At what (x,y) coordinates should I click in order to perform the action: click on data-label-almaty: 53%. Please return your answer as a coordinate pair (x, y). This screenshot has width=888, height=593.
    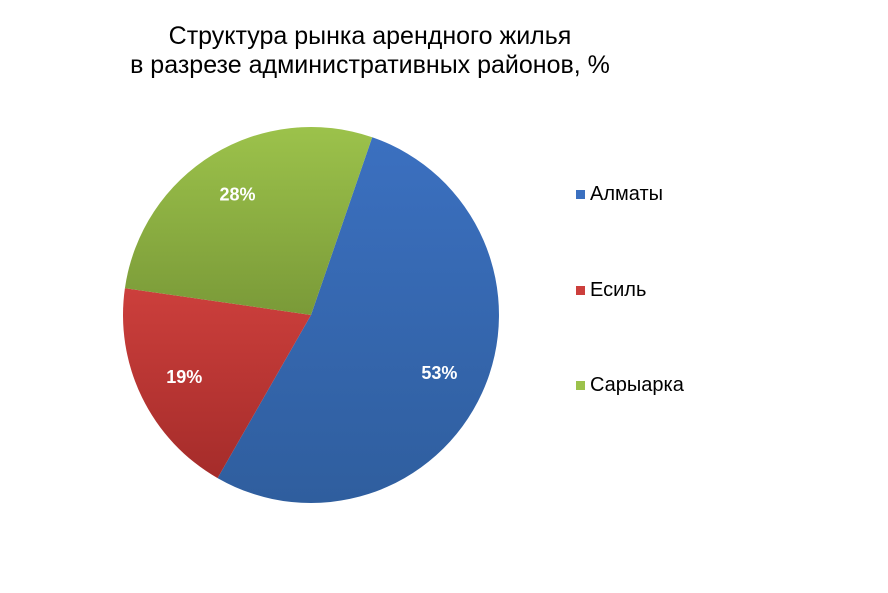
    Looking at the image, I should click on (439, 373).